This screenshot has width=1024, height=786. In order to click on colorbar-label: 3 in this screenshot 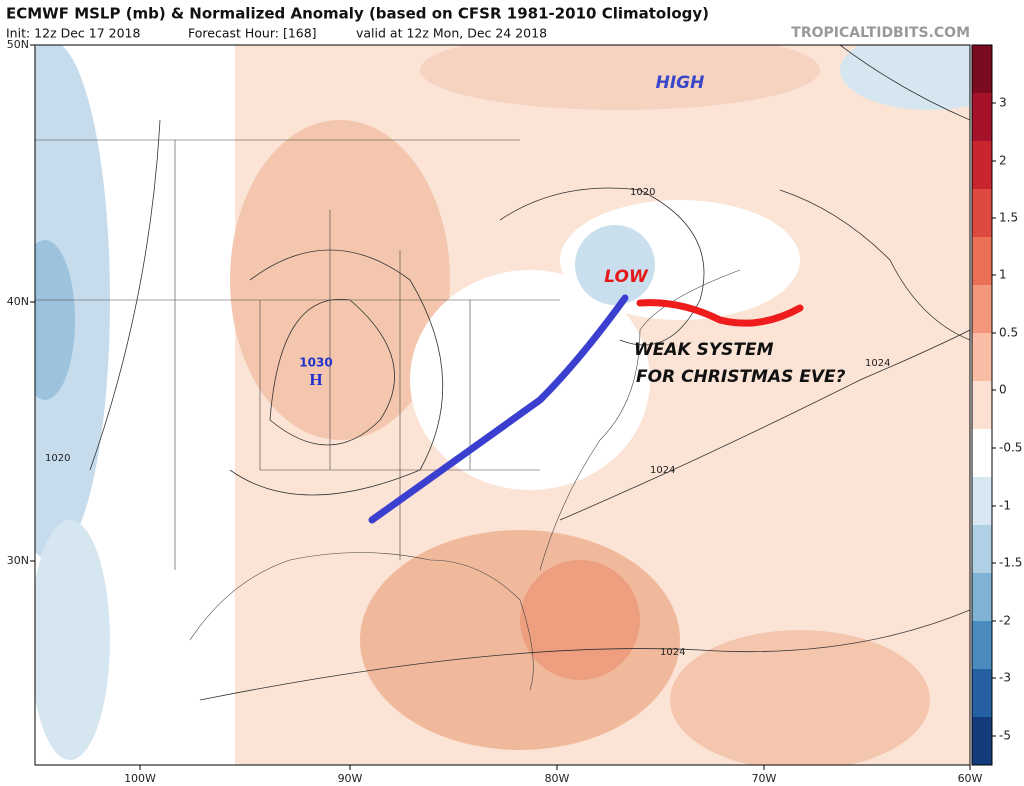, I will do `click(1003, 103)`.